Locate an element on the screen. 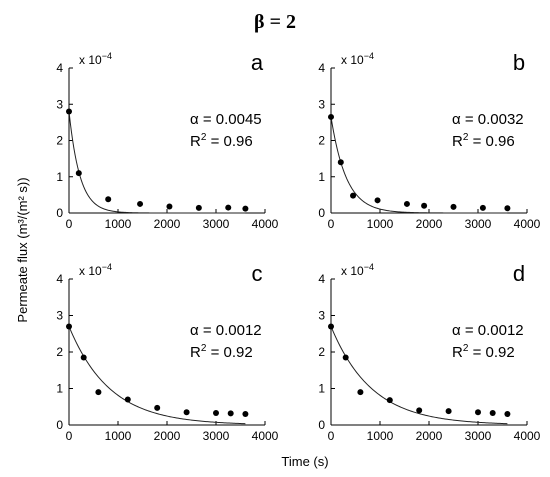 The height and width of the screenshot is (477, 550). alpha-annotation: α = 0.0032 is located at coordinates (488, 119).